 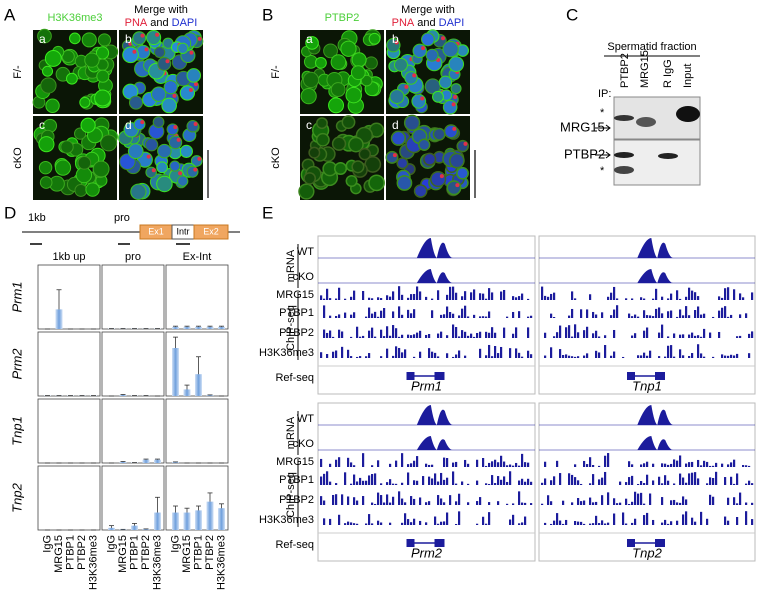 What do you see at coordinates (161, 23) in the screenshot?
I see `merge-label: PNA and DAPI` at bounding box center [161, 23].